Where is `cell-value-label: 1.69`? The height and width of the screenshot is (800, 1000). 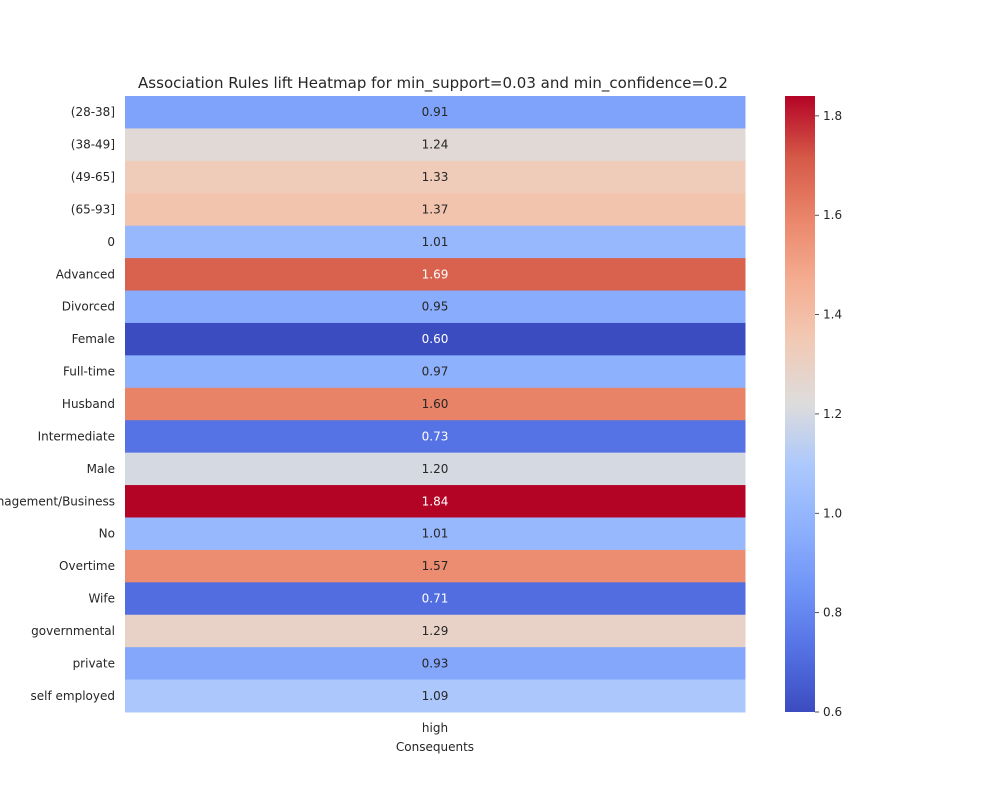 cell-value-label: 1.69 is located at coordinates (435, 274).